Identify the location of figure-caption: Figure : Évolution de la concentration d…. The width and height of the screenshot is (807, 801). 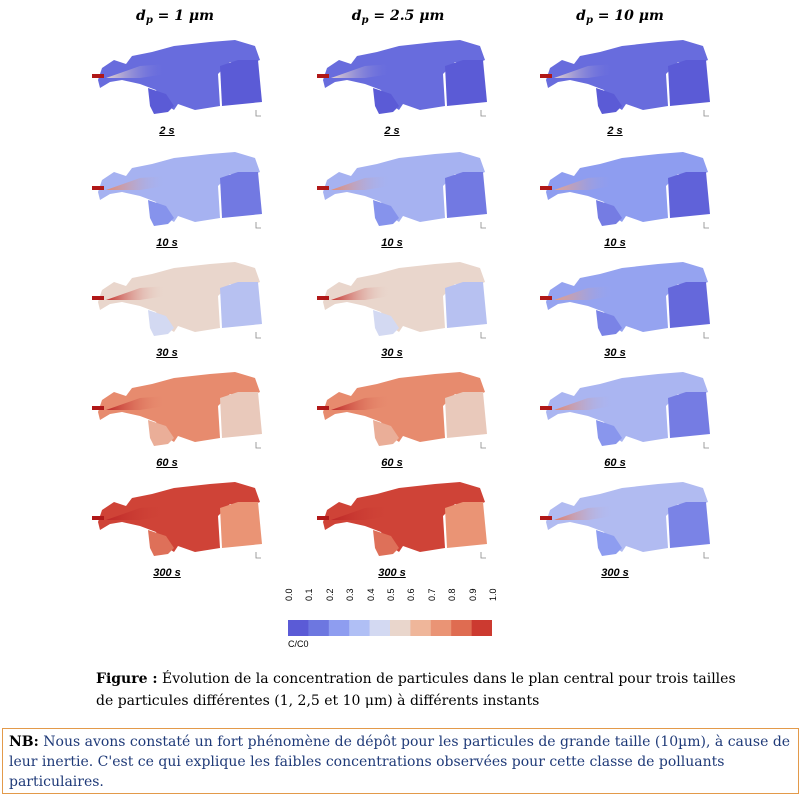
(416, 690).